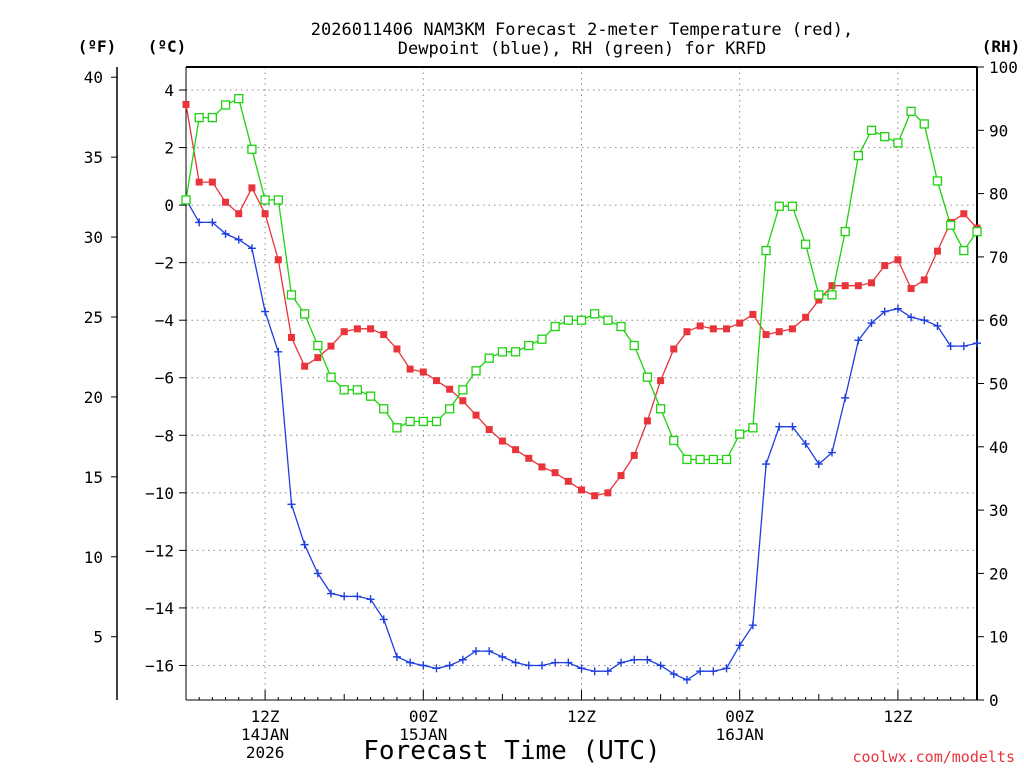  I want to click on fahrenheit-tick-label: 25, so click(93, 317).